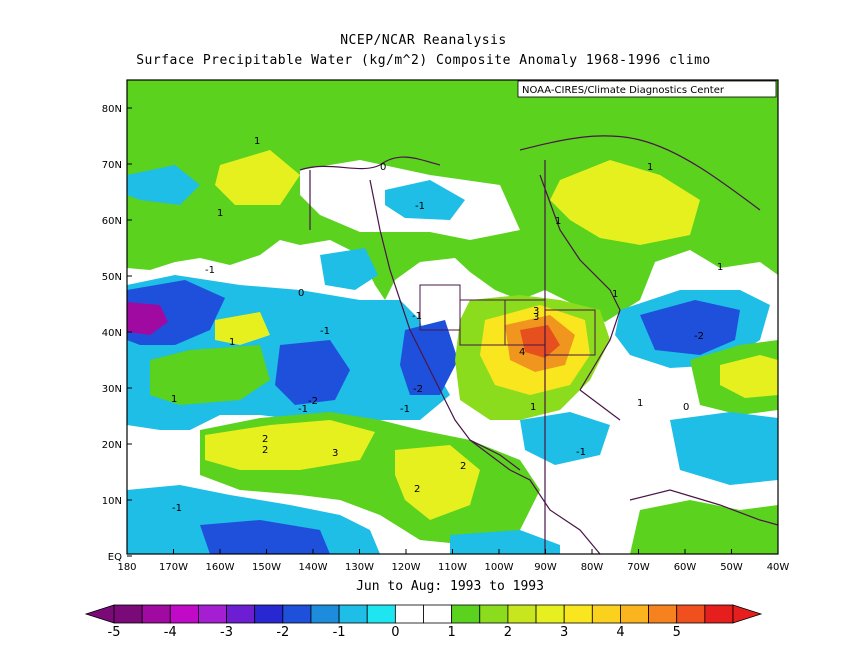 The width and height of the screenshot is (847, 655). I want to click on negative-region-e-atl, so click(724, 448).